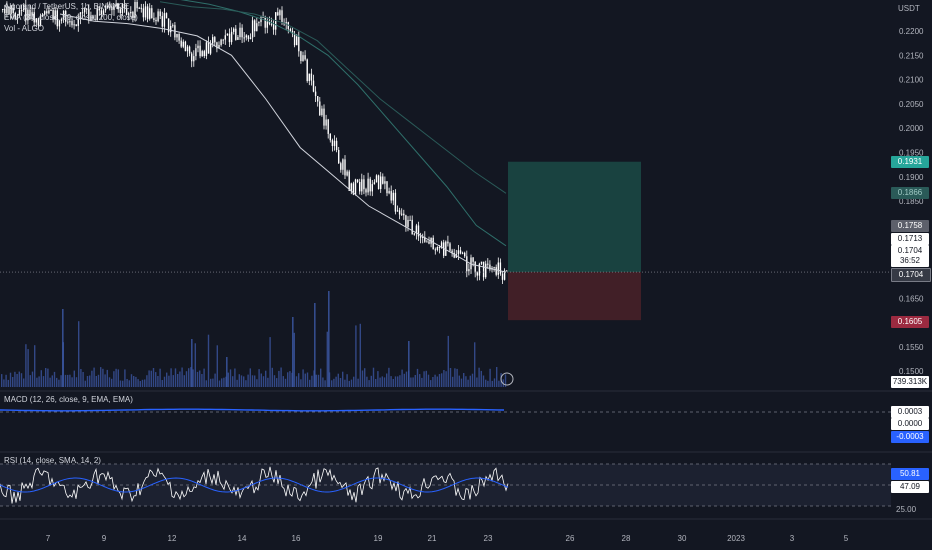 The height and width of the screenshot is (550, 932). What do you see at coordinates (24, 28) in the screenshot?
I see `volume-legend: Vol - ALGO` at bounding box center [24, 28].